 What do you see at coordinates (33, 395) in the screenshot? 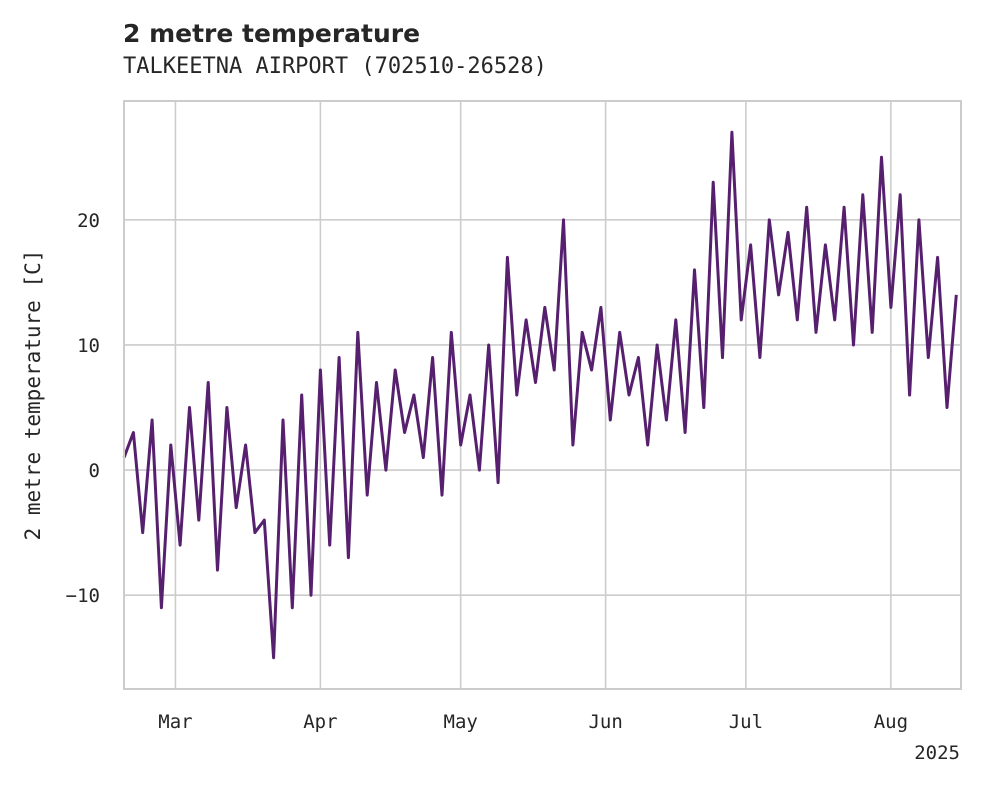
I see `y-axis-label: 2 metre temperature [C]` at bounding box center [33, 395].